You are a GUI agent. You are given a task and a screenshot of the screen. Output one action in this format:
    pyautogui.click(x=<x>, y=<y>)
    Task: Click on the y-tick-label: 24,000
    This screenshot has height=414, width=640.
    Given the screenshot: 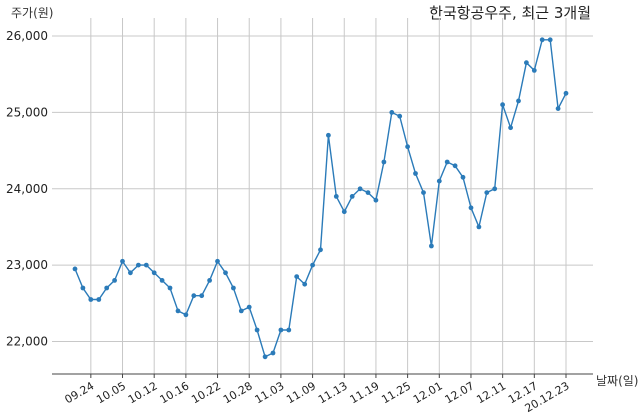 What is the action you would take?
    pyautogui.click(x=27, y=189)
    